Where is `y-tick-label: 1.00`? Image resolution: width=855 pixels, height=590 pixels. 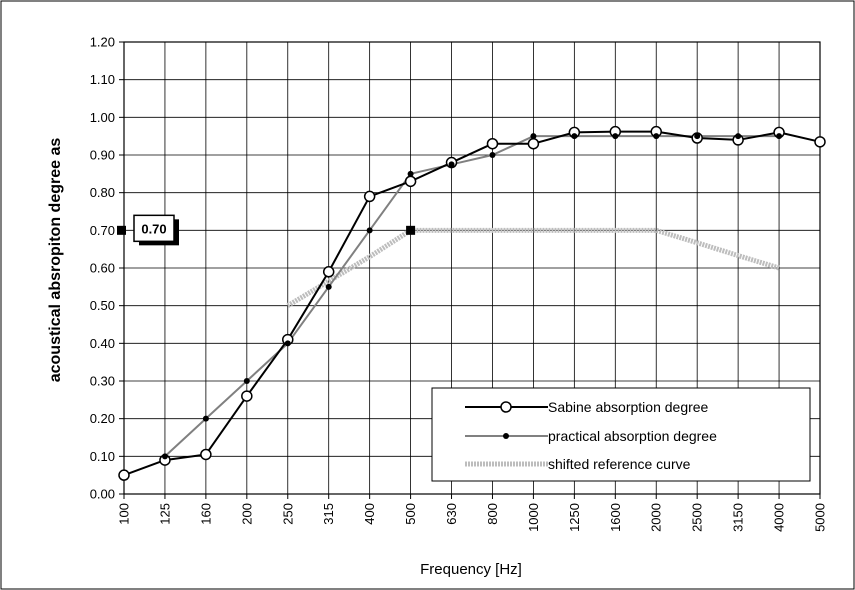 y-tick-label: 1.00 is located at coordinates (102, 117).